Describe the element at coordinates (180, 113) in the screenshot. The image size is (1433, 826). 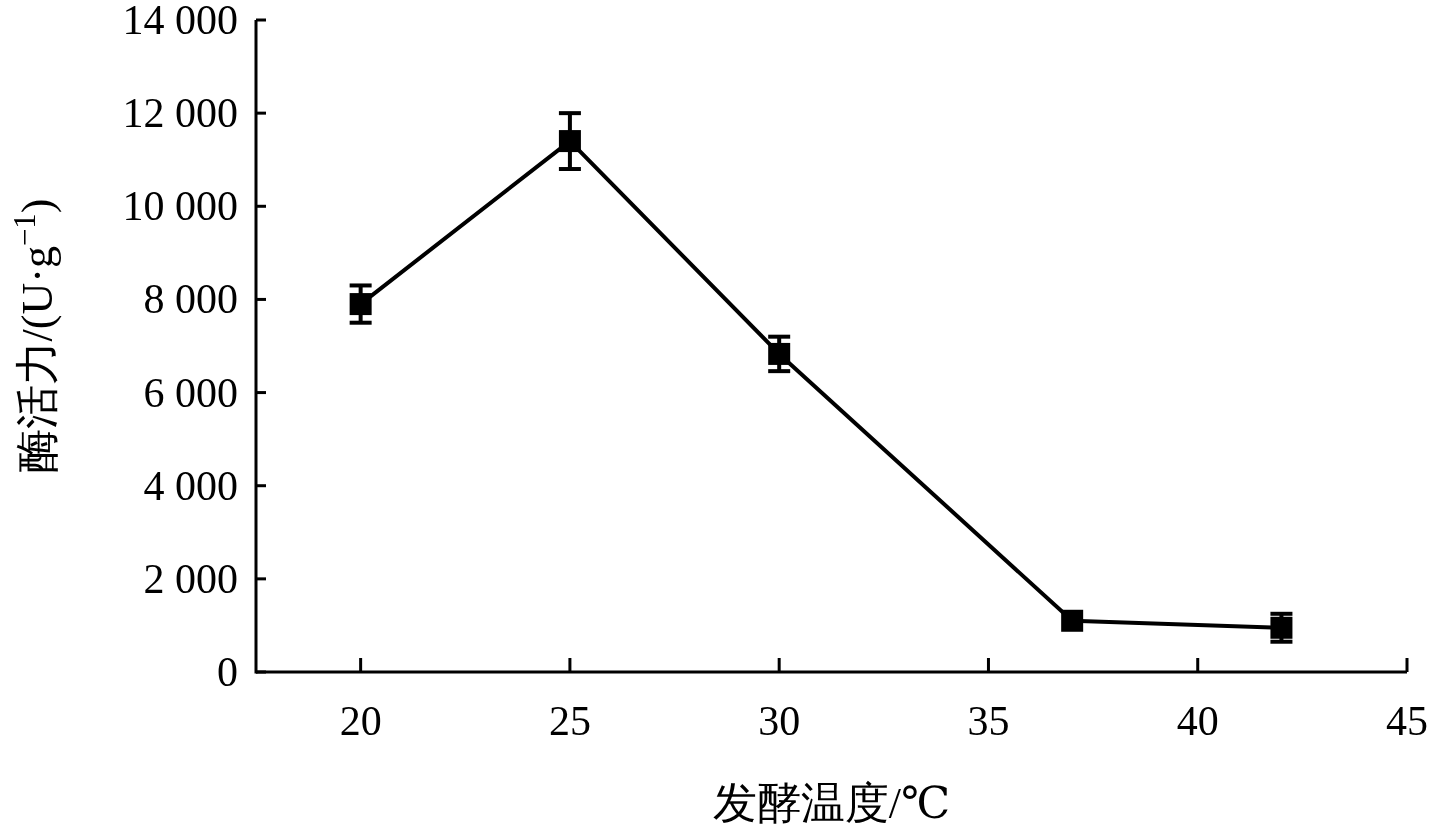
I see `y-tick-label: 12 000` at that location.